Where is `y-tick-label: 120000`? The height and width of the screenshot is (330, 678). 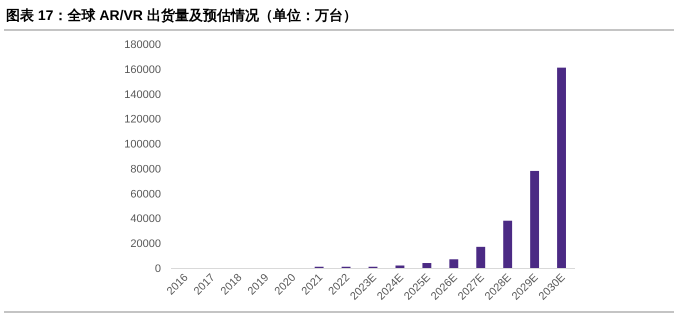
y-tick-label: 120000 is located at coordinates (142, 120).